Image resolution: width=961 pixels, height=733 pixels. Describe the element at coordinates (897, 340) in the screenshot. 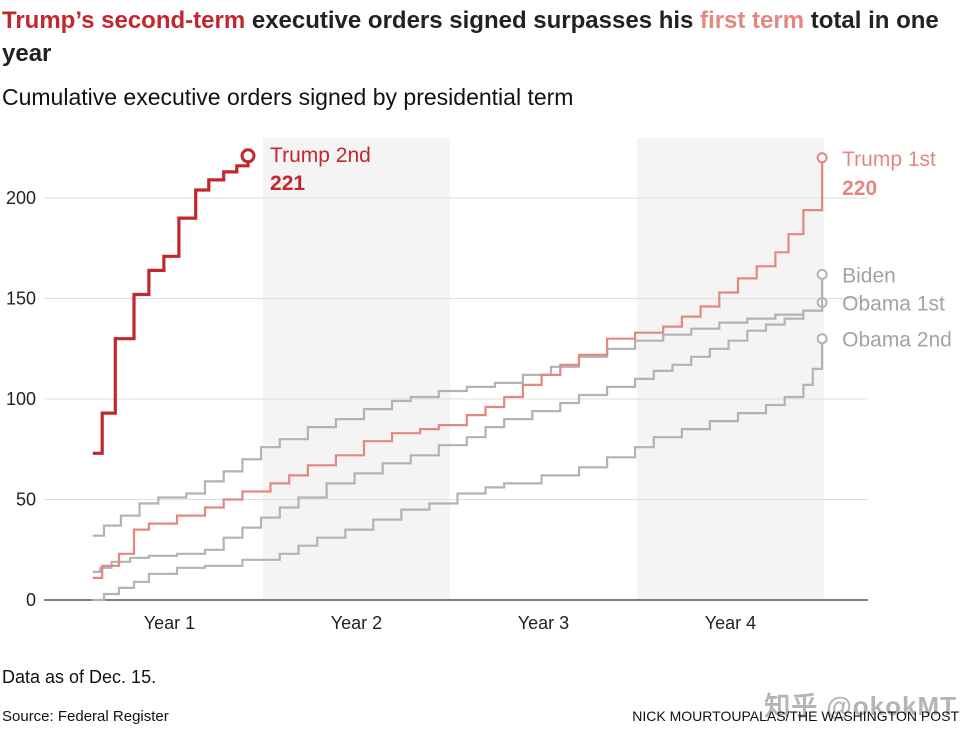

I see `series-label-obama-2nd: Obama 2nd` at that location.